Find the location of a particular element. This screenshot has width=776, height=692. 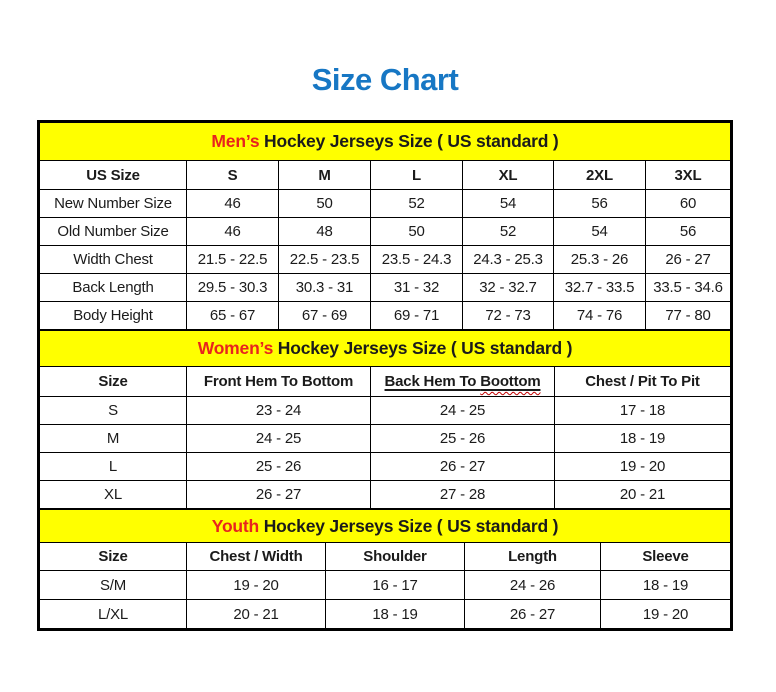

value-cell: 54 is located at coordinates (599, 231).